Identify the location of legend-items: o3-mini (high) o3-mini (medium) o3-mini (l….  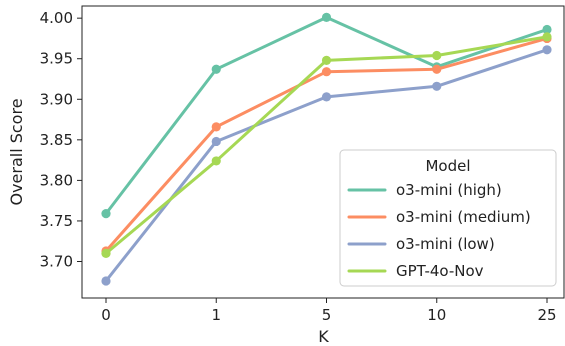
(439, 230).